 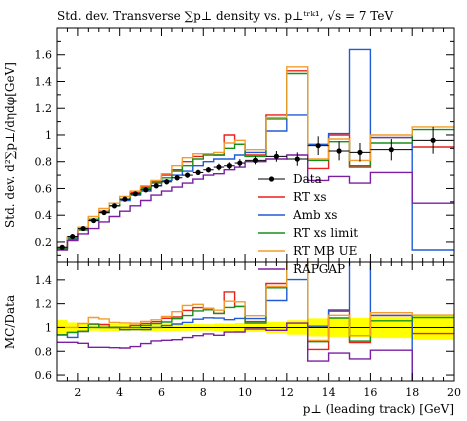 What do you see at coordinates (10, 145) in the screenshot?
I see `y-axis-title-top: Std. dev. d²∑p⊥/dηdφ[GeV]` at bounding box center [10, 145].